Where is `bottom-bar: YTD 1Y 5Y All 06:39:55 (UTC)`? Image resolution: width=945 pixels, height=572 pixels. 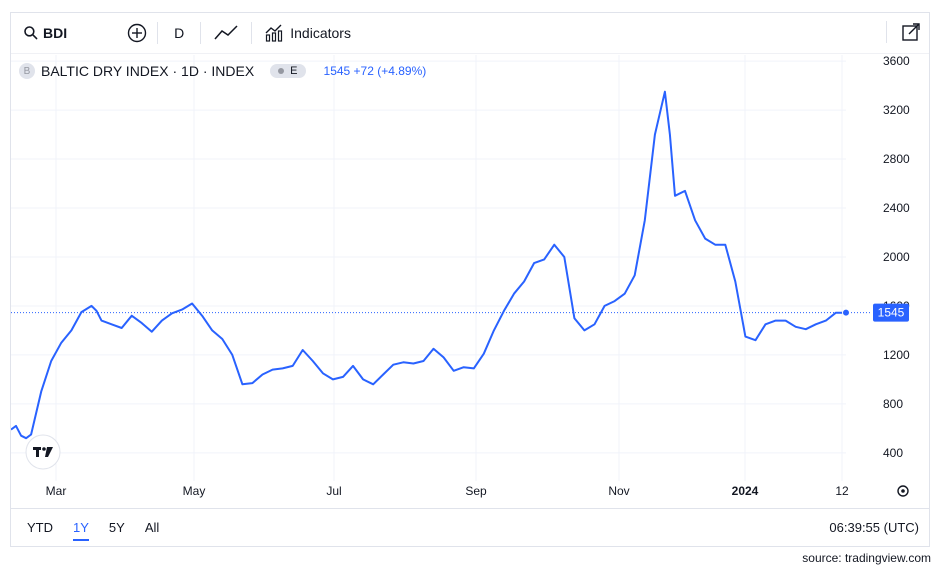 bottom-bar: YTD 1Y 5Y All 06:39:55 (UTC) is located at coordinates (470, 527).